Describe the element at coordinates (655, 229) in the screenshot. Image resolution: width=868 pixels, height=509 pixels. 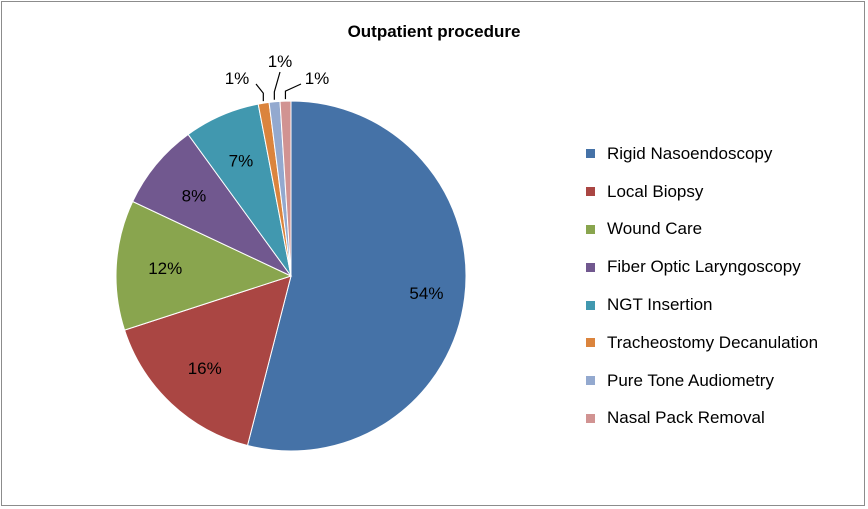
I see `legend-label: Wound Care` at that location.